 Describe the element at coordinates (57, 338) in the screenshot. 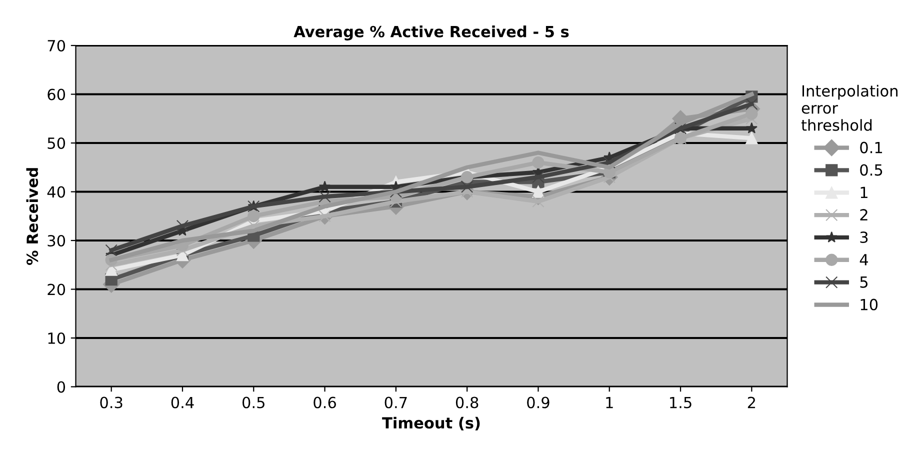

I see `y-tick-label: 10` at that location.